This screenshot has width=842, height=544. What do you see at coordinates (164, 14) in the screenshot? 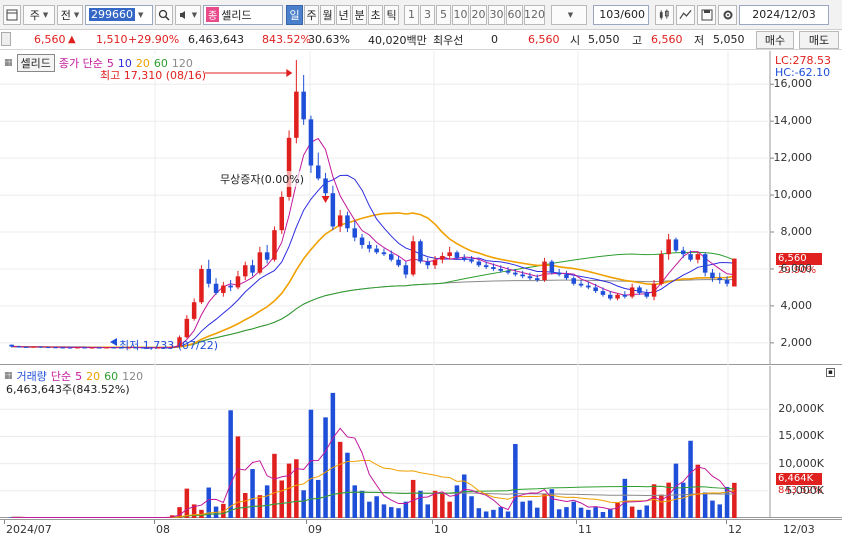
I see `search-icon` at bounding box center [164, 14].